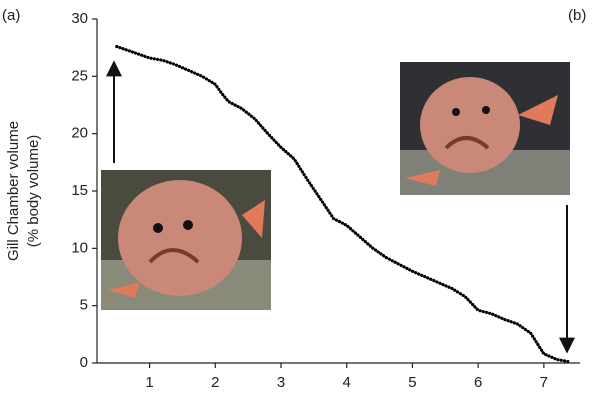 The image size is (600, 404). What do you see at coordinates (478, 382) in the screenshot?
I see `x-tick-label: 6` at bounding box center [478, 382].